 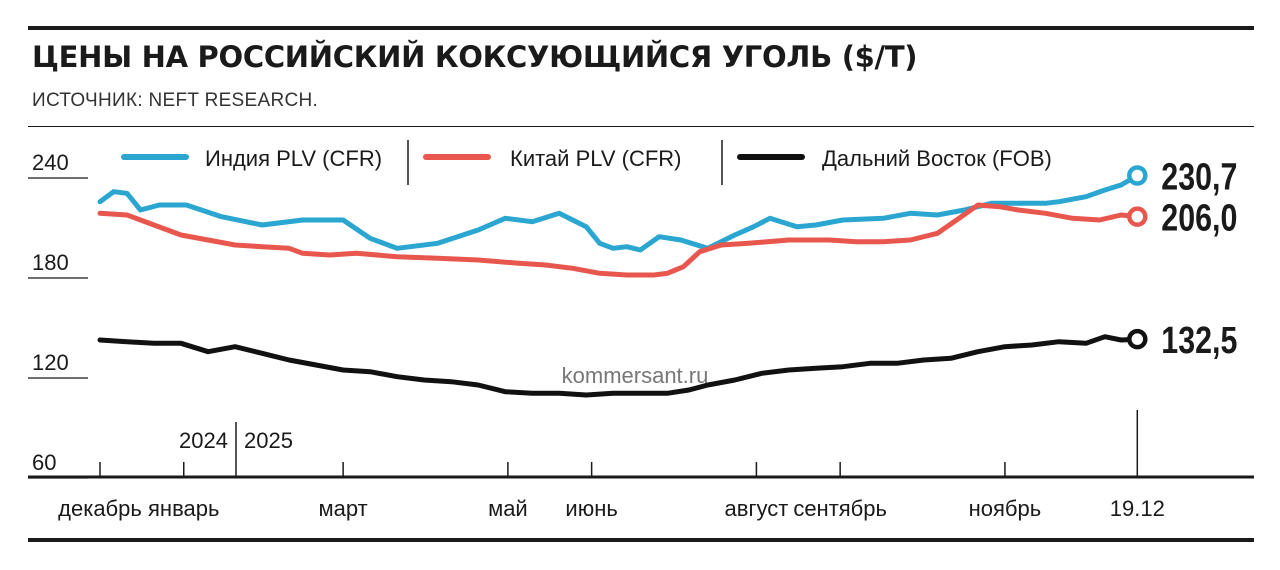 I want to click on legend-label-china: Китай PLV (CFR), so click(x=596, y=158).